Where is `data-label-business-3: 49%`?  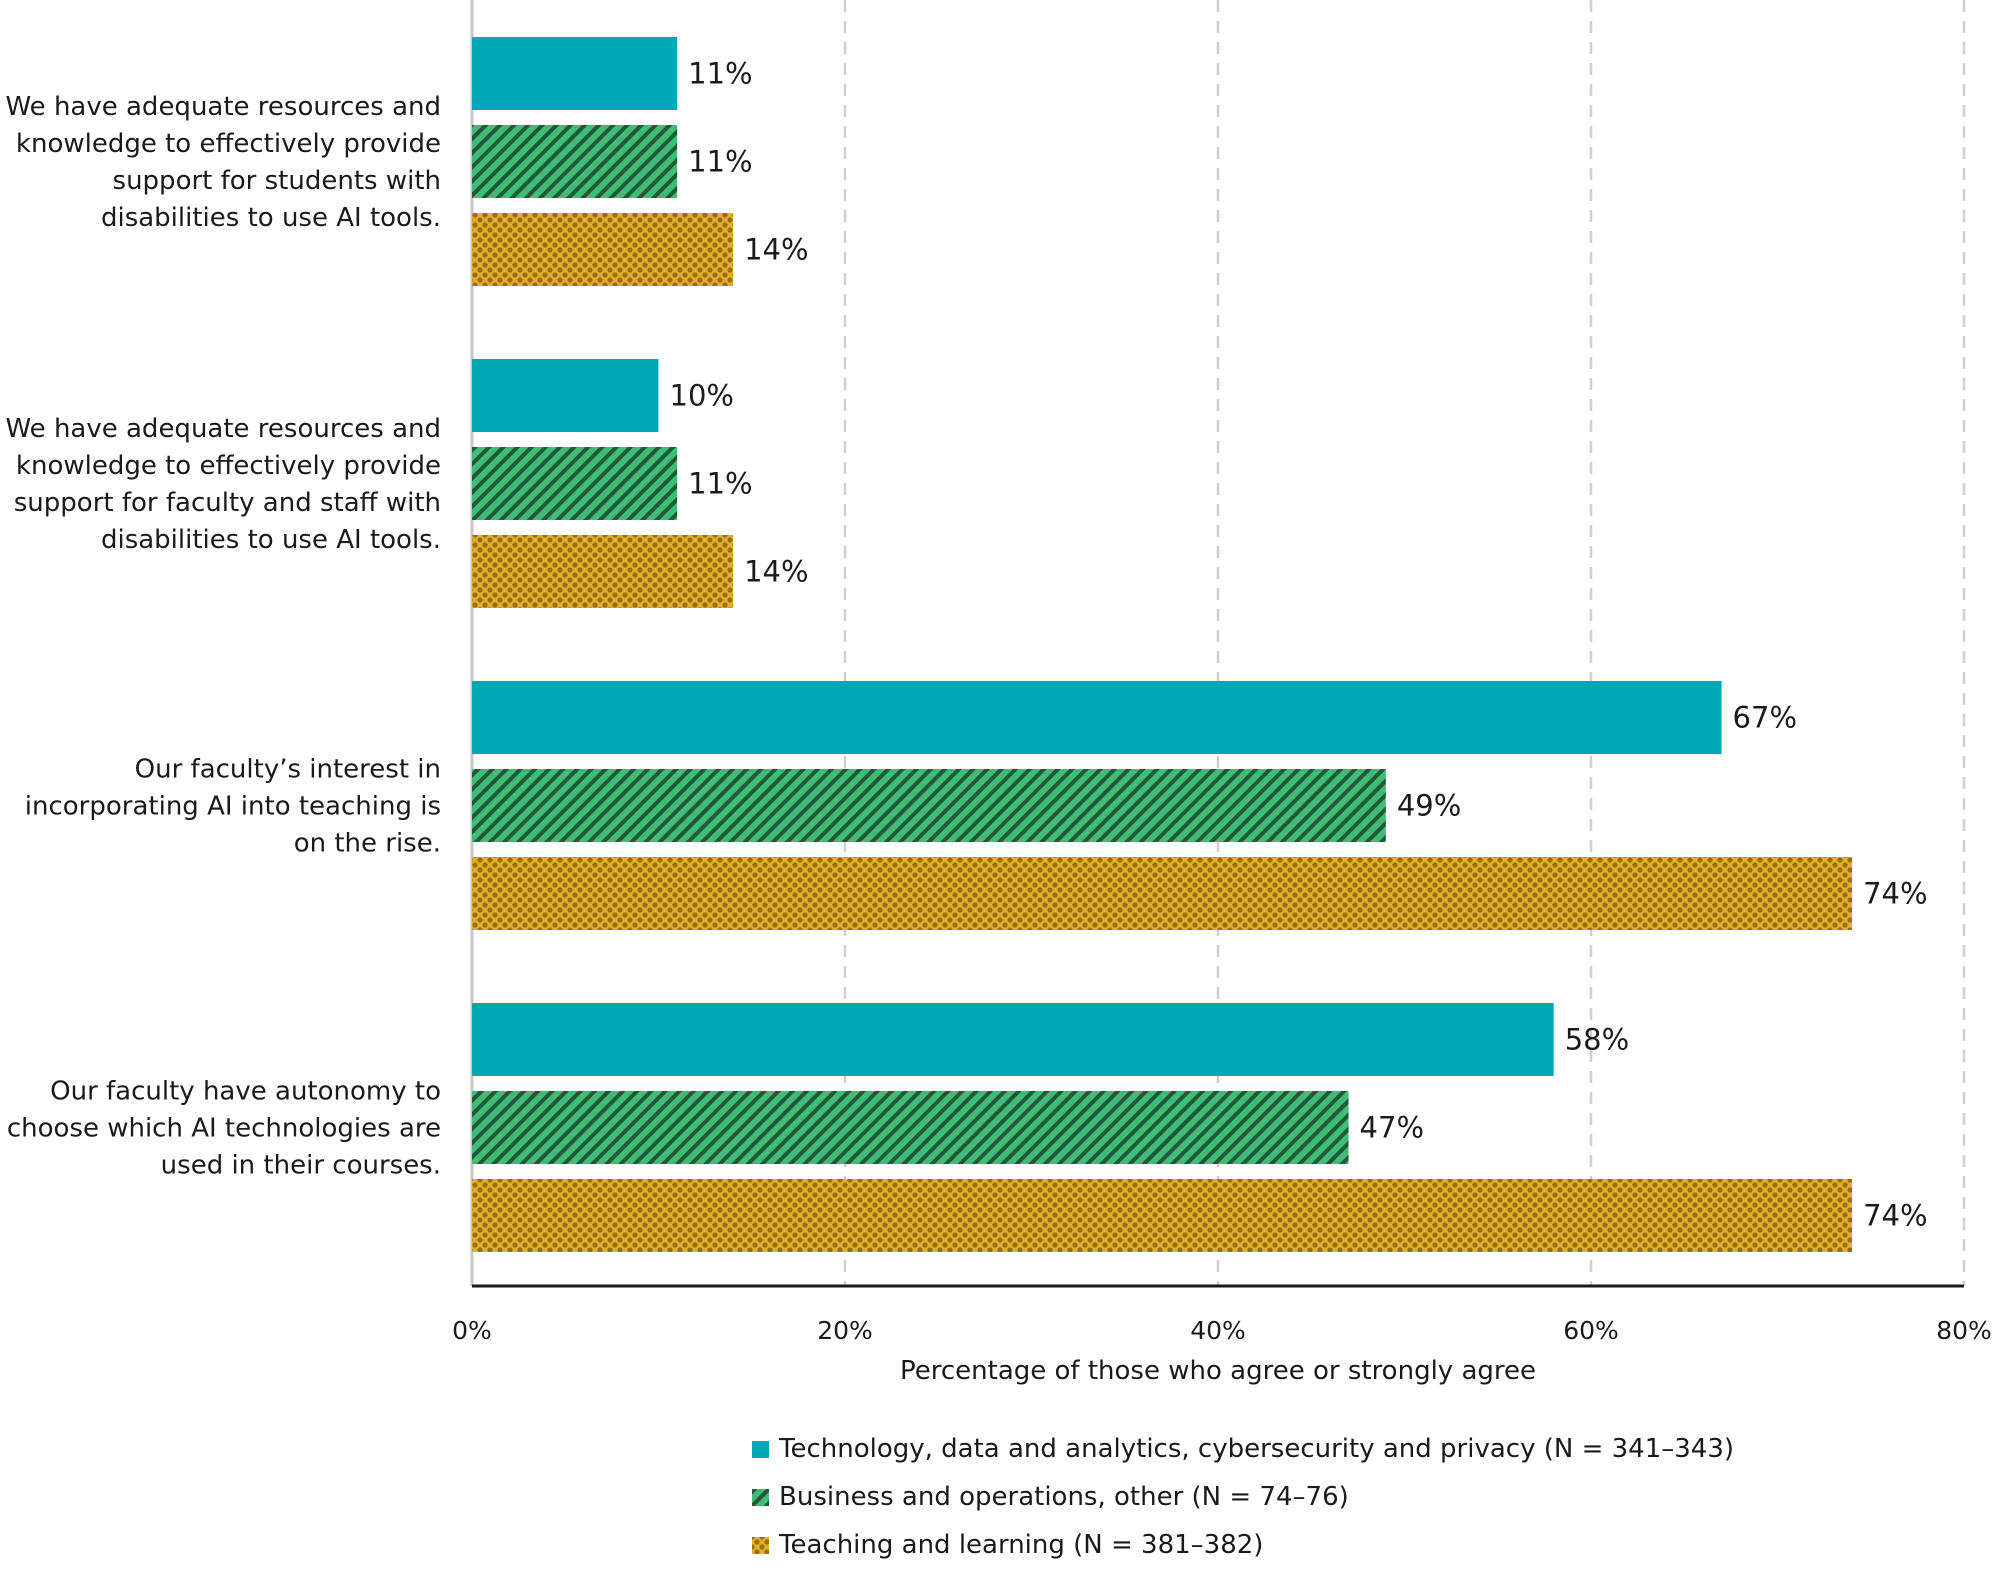
data-label-business-3: 49% is located at coordinates (1429, 806).